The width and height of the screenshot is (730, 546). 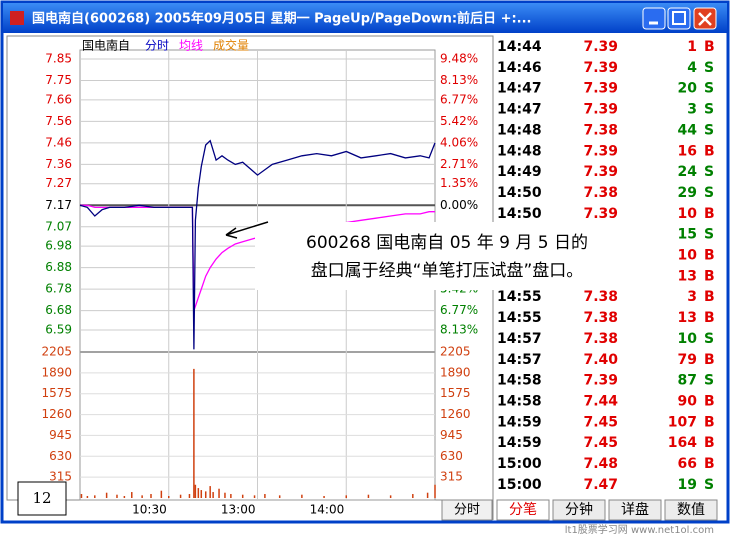 I want to click on legend-entry: 分时, so click(x=157, y=46).